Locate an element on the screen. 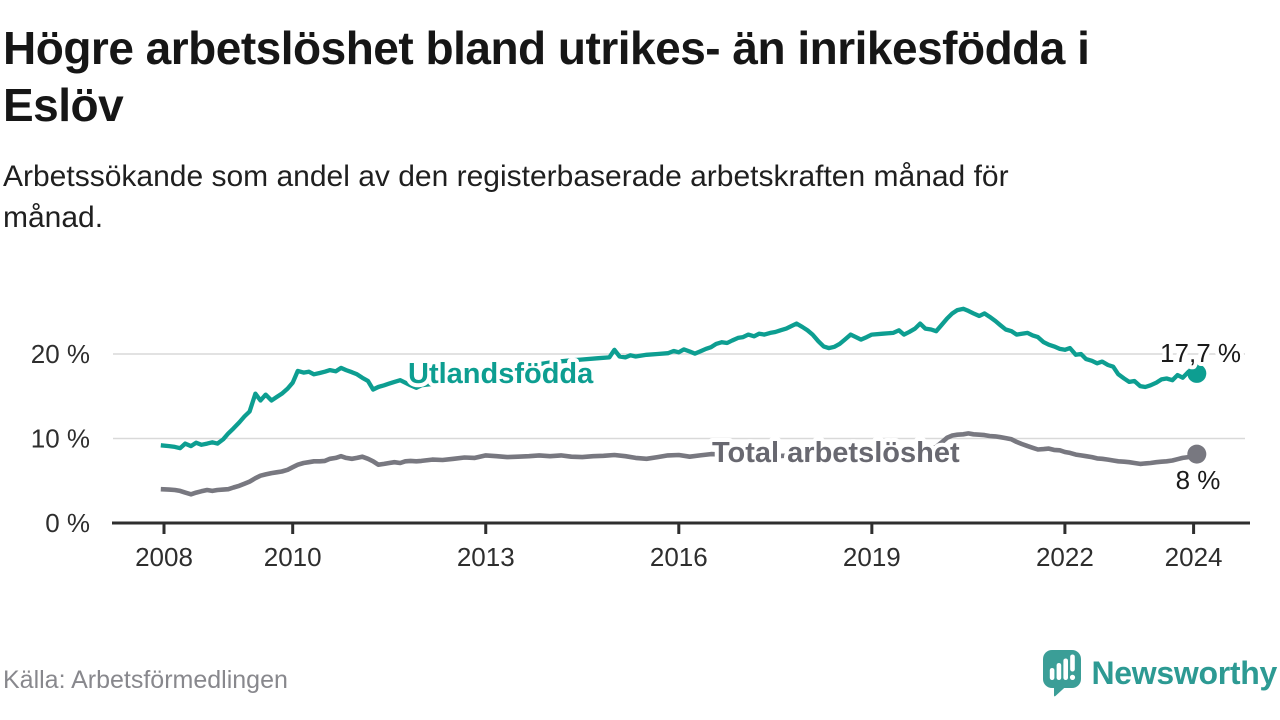 Image resolution: width=1280 pixels, height=720 pixels. logo-bubble is located at coordinates (1061, 669).